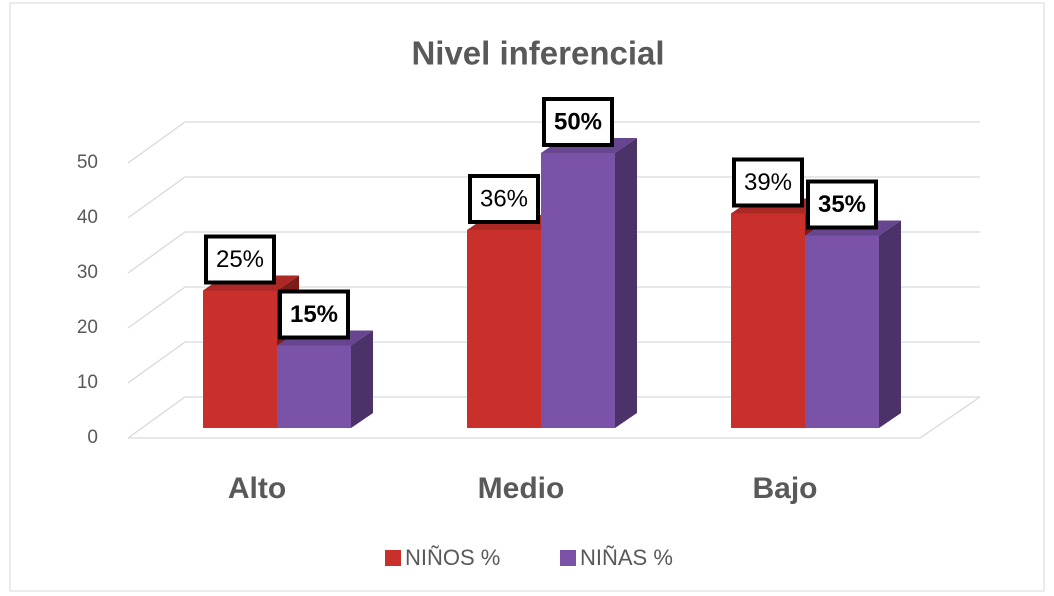  I want to click on floor-edge, so click(554, 417).